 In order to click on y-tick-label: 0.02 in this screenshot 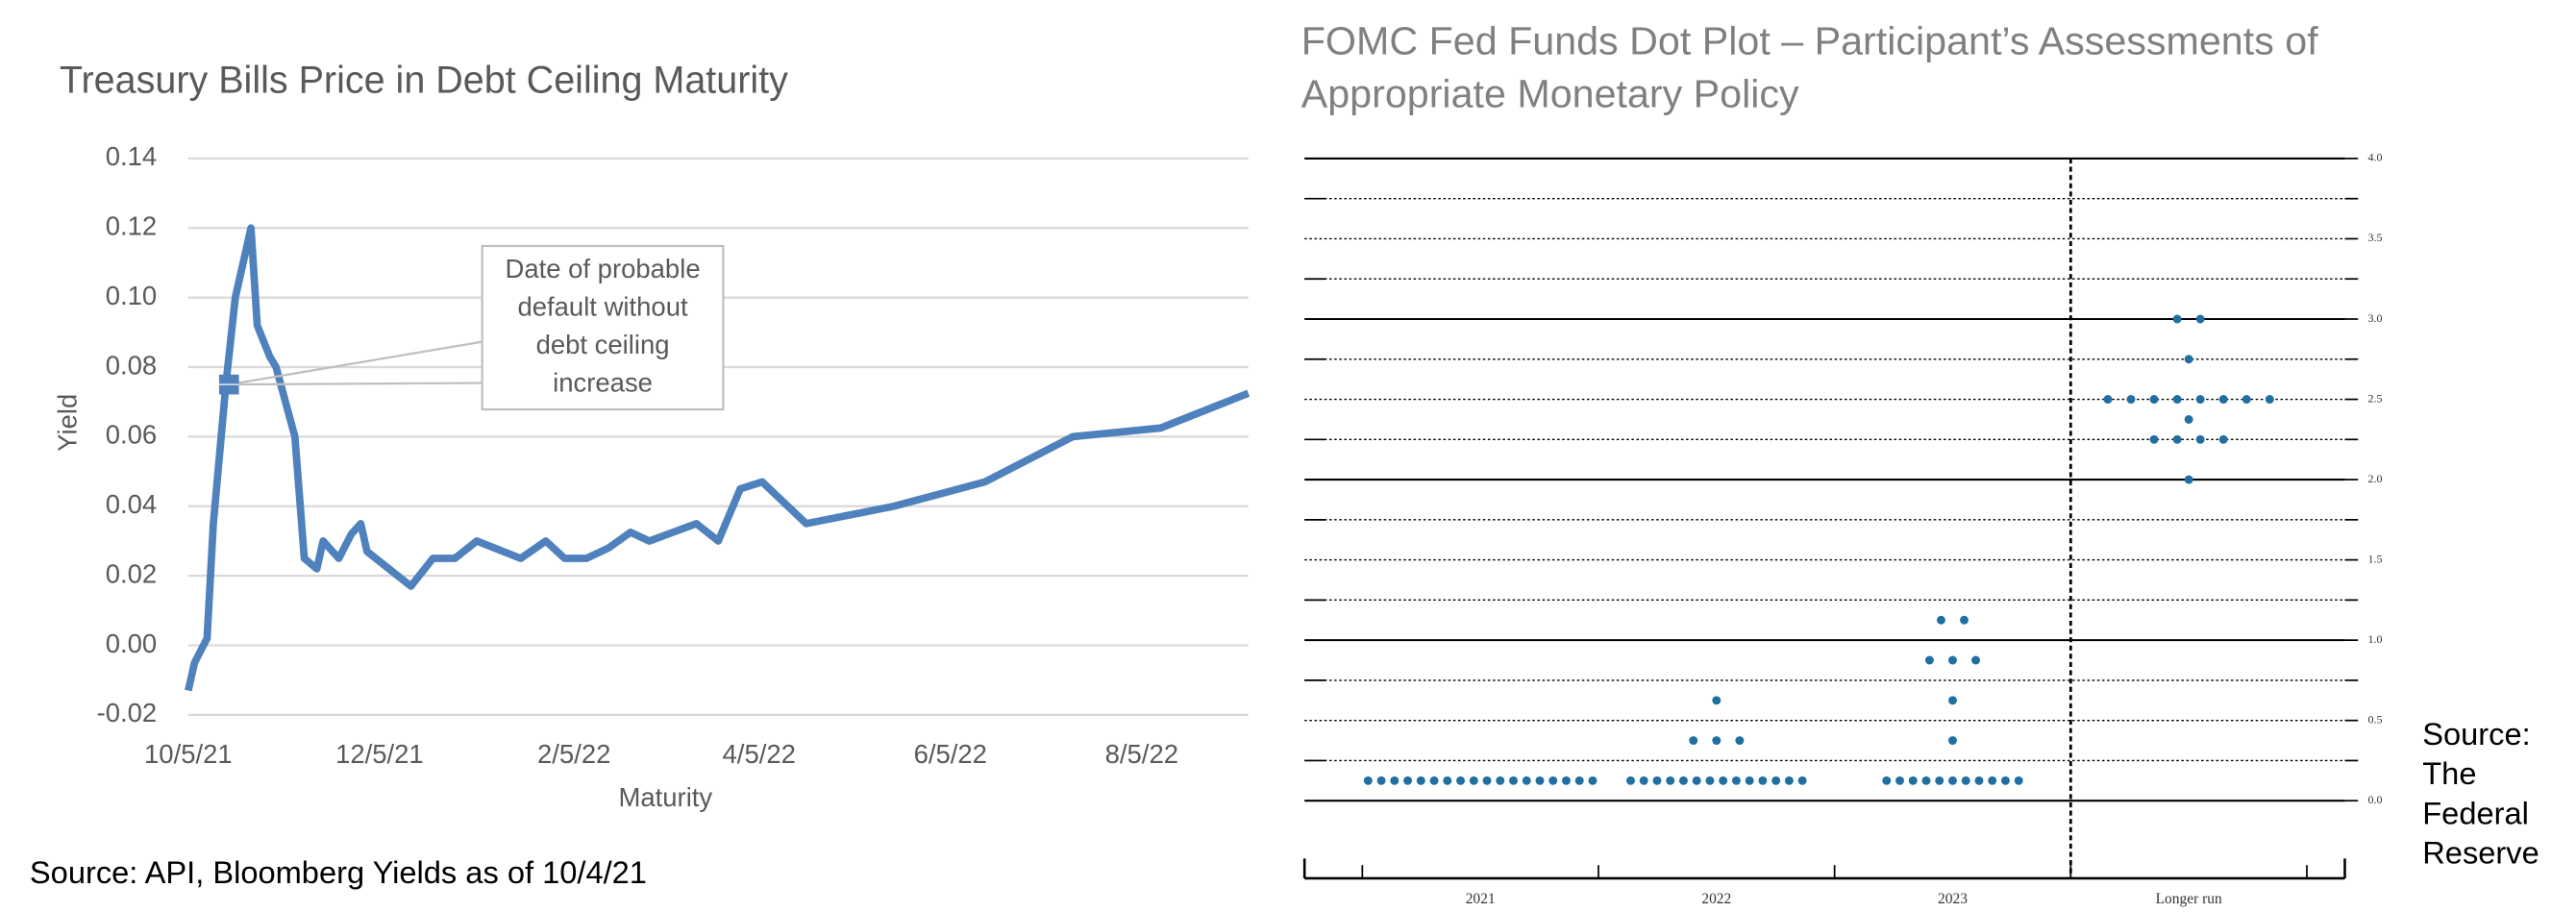, I will do `click(132, 573)`.